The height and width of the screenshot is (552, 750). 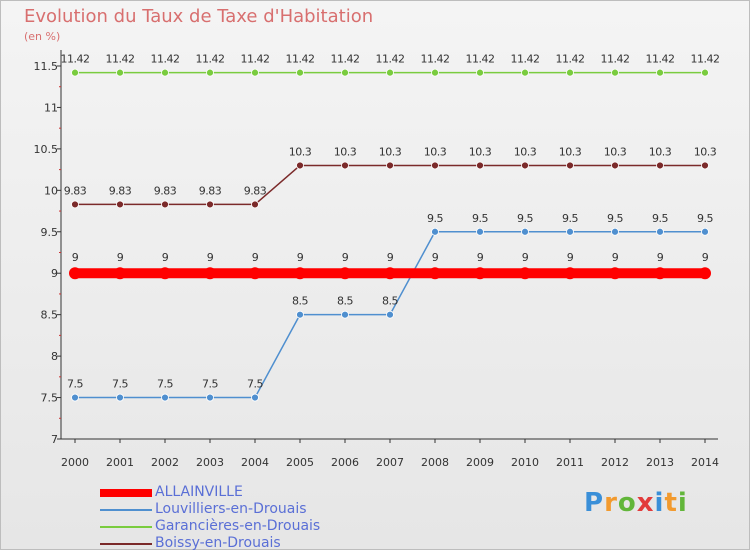 What do you see at coordinates (345, 462) in the screenshot?
I see `x-tick-label: 2006` at bounding box center [345, 462].